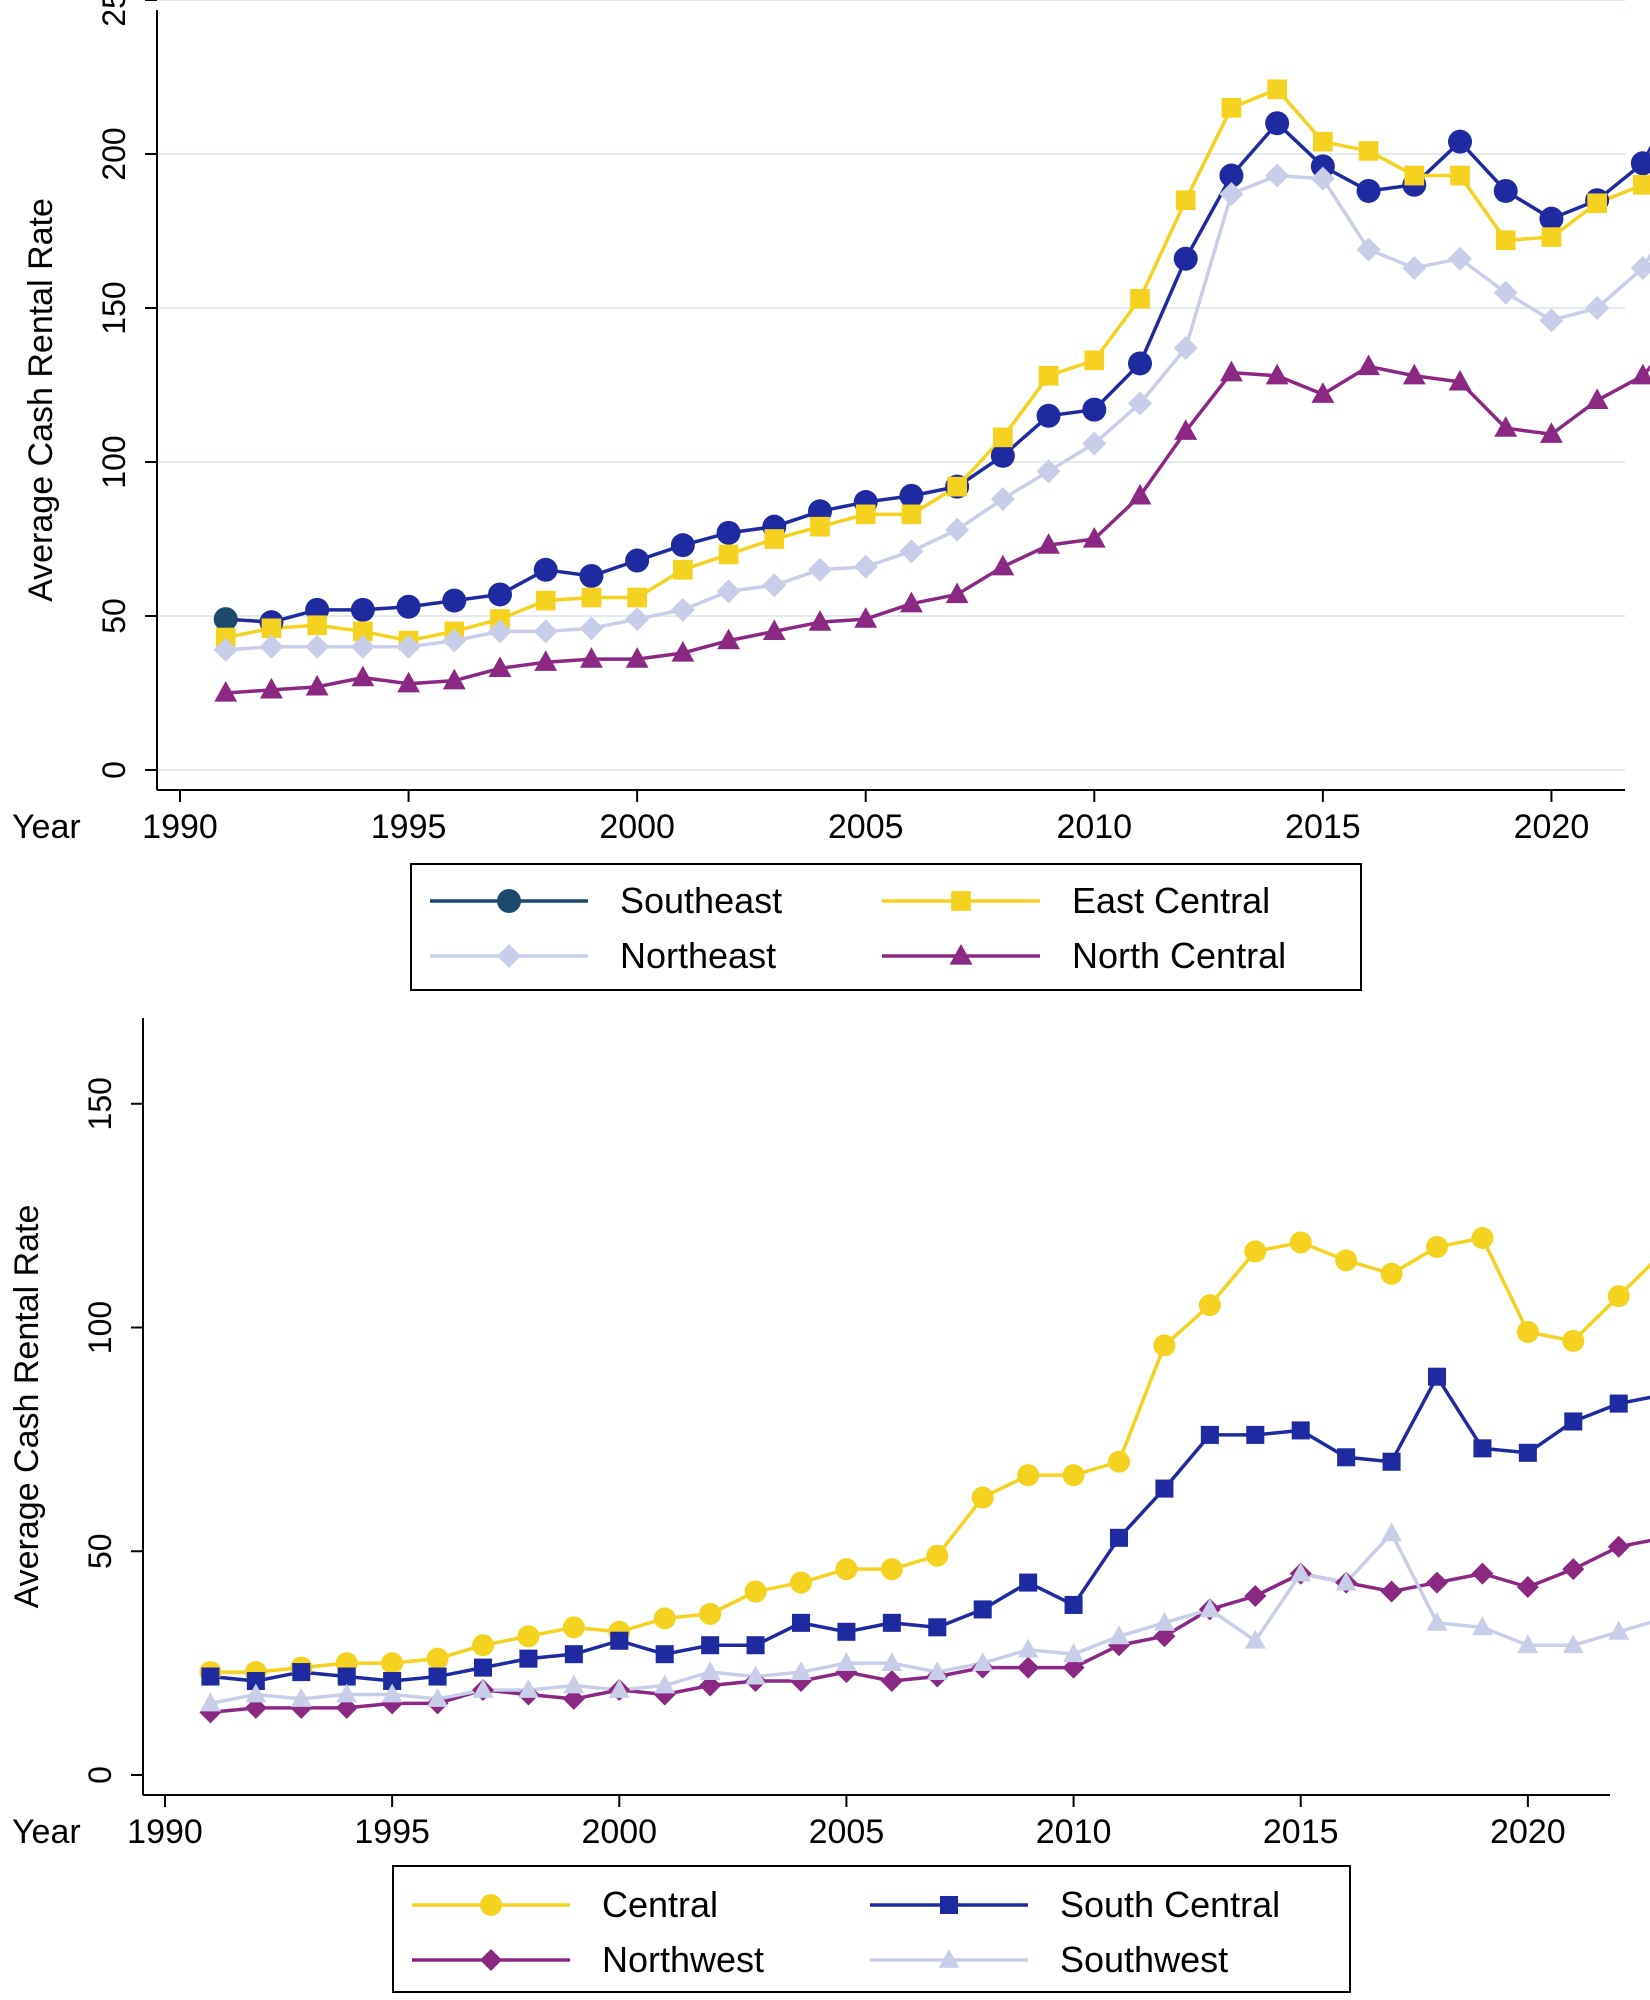 The width and height of the screenshot is (1650, 2000). I want to click on legend-marker-northwest, so click(491, 1960).